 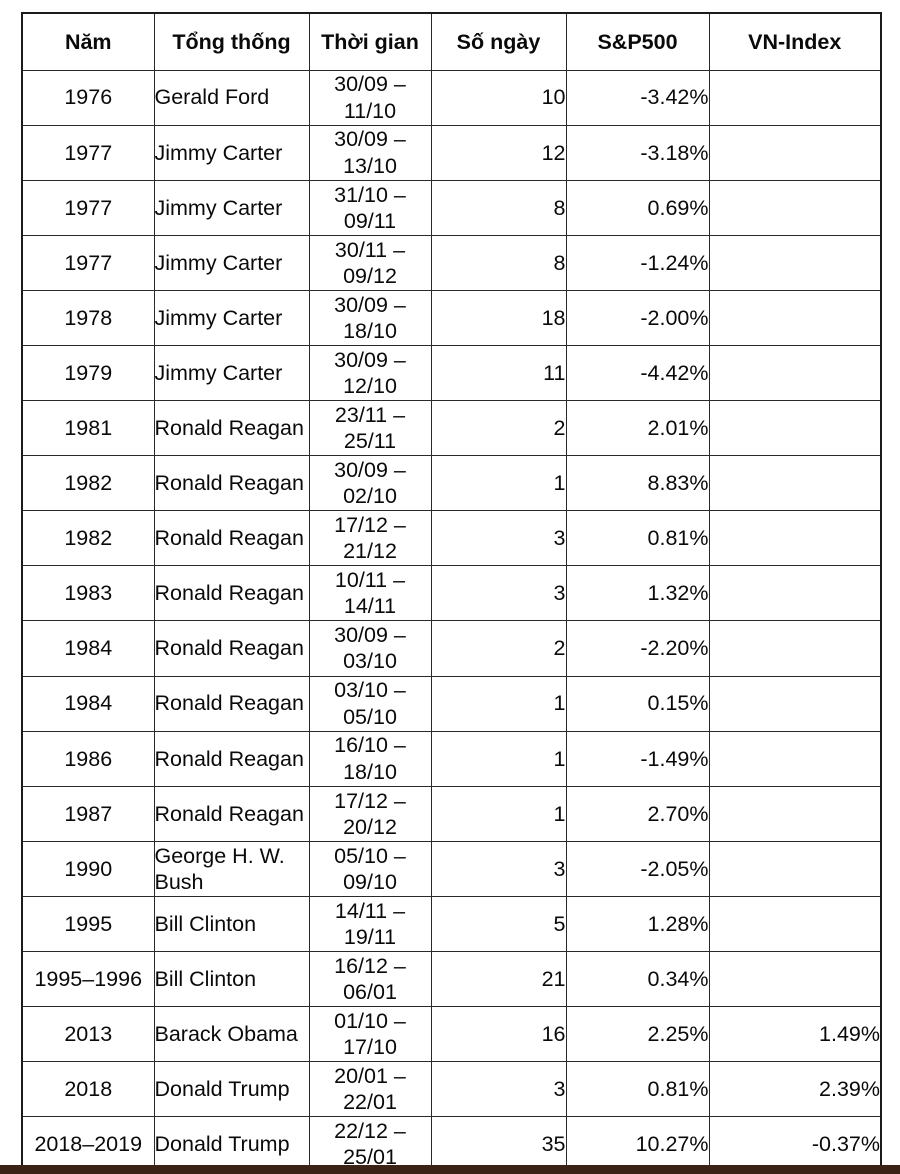 What do you see at coordinates (498, 152) in the screenshot?
I see `cell-days: 12` at bounding box center [498, 152].